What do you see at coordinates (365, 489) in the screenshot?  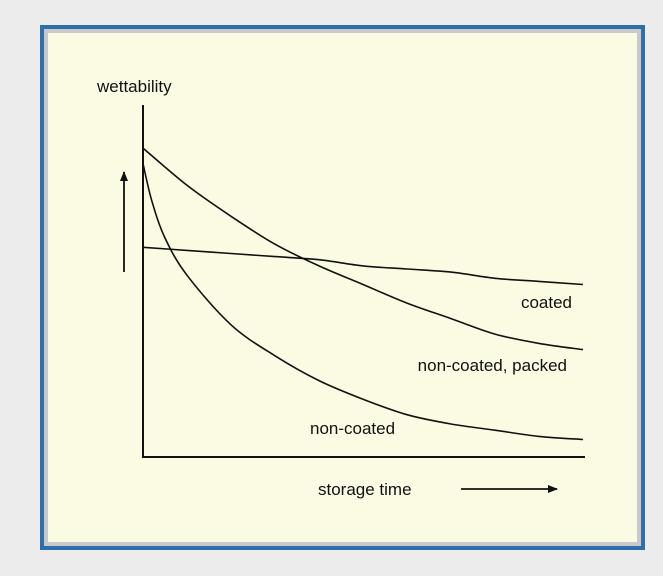 I see `x-axis-label: storage time` at bounding box center [365, 489].